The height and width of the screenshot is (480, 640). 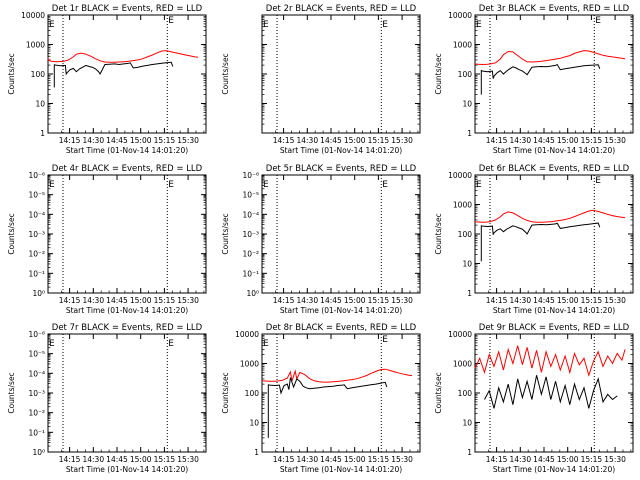 I want to click on chart-title: Det 1r BLACK = Events, RED = LLD, so click(x=127, y=9).